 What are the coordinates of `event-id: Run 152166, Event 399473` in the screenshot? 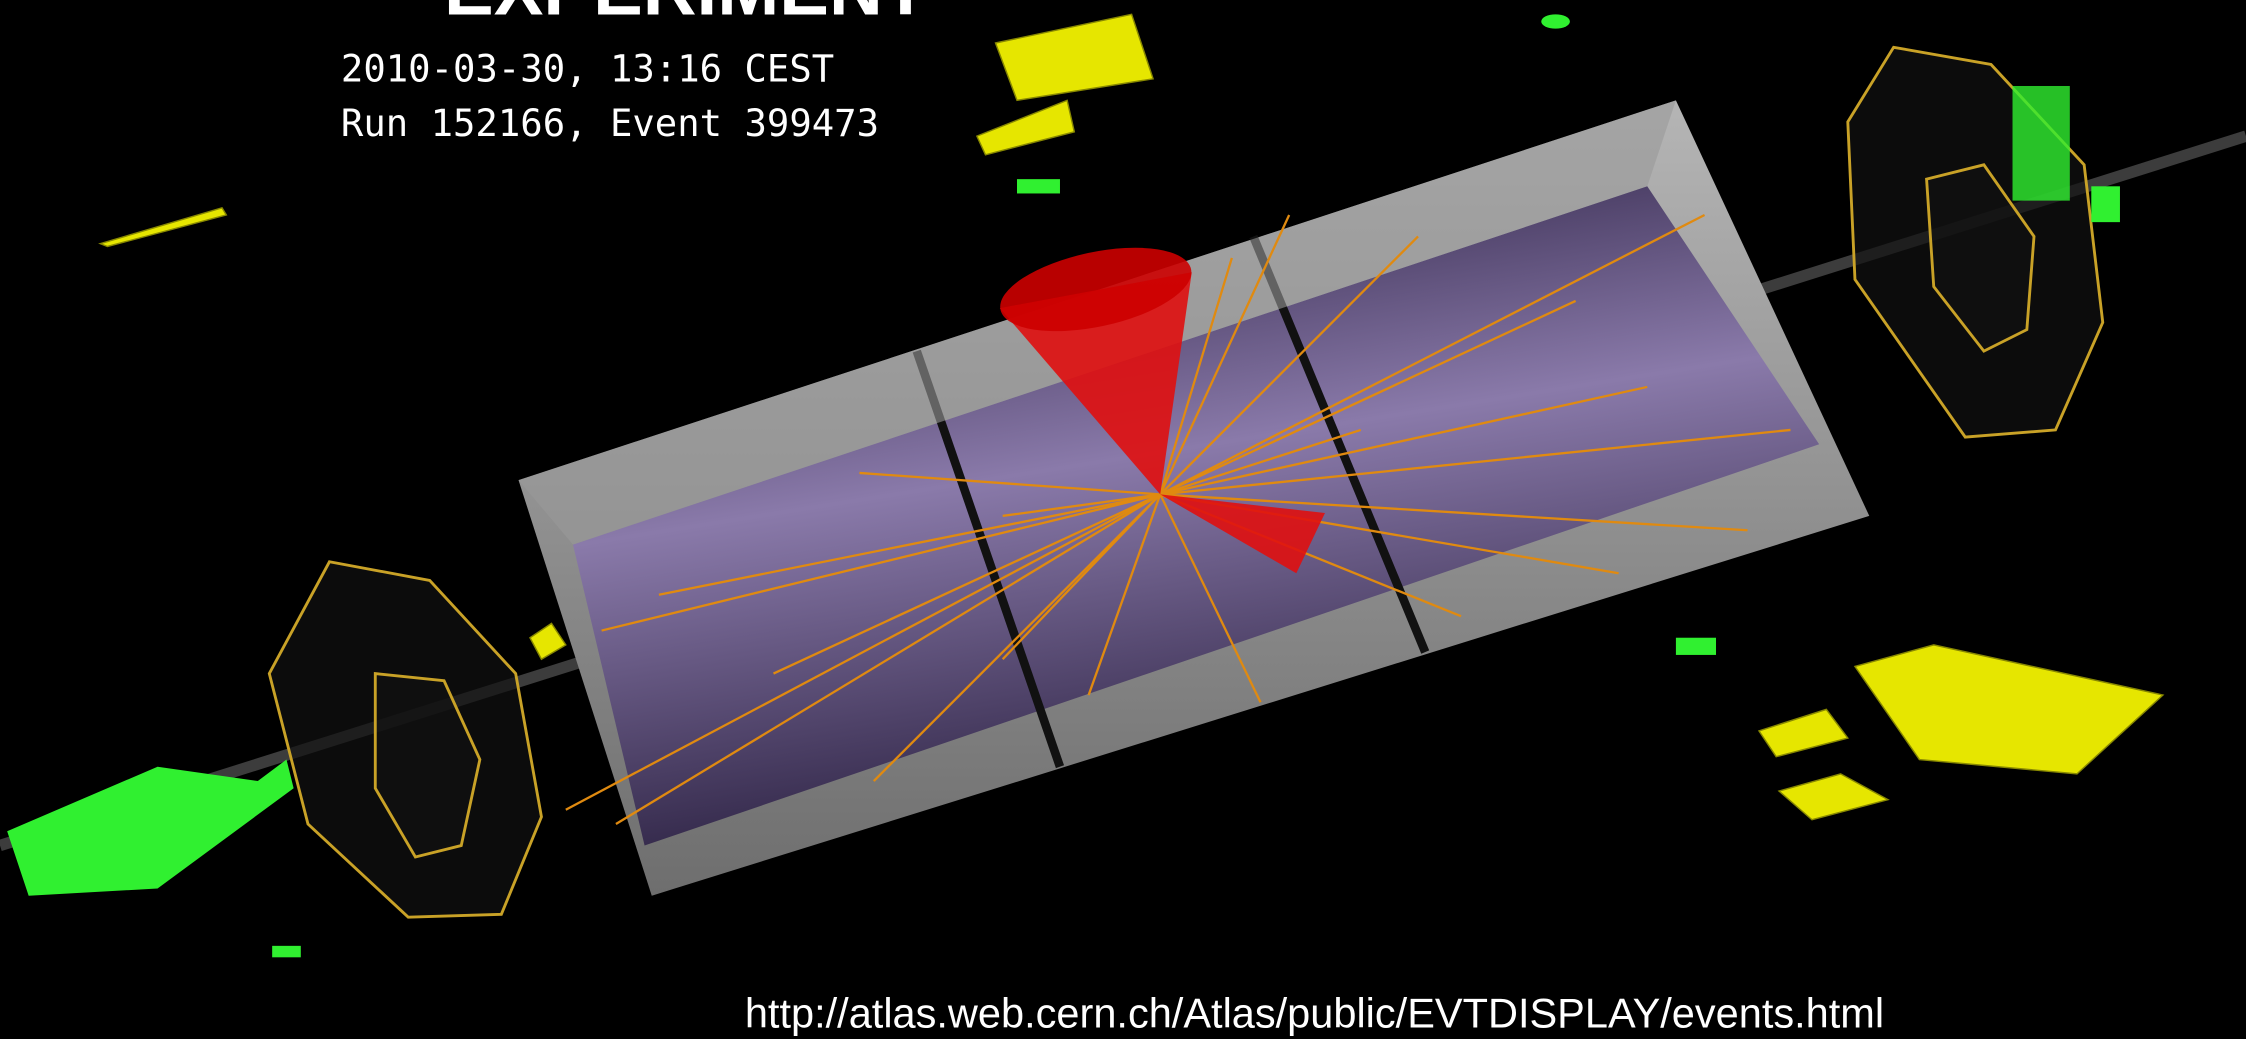 It's located at (610, 123).